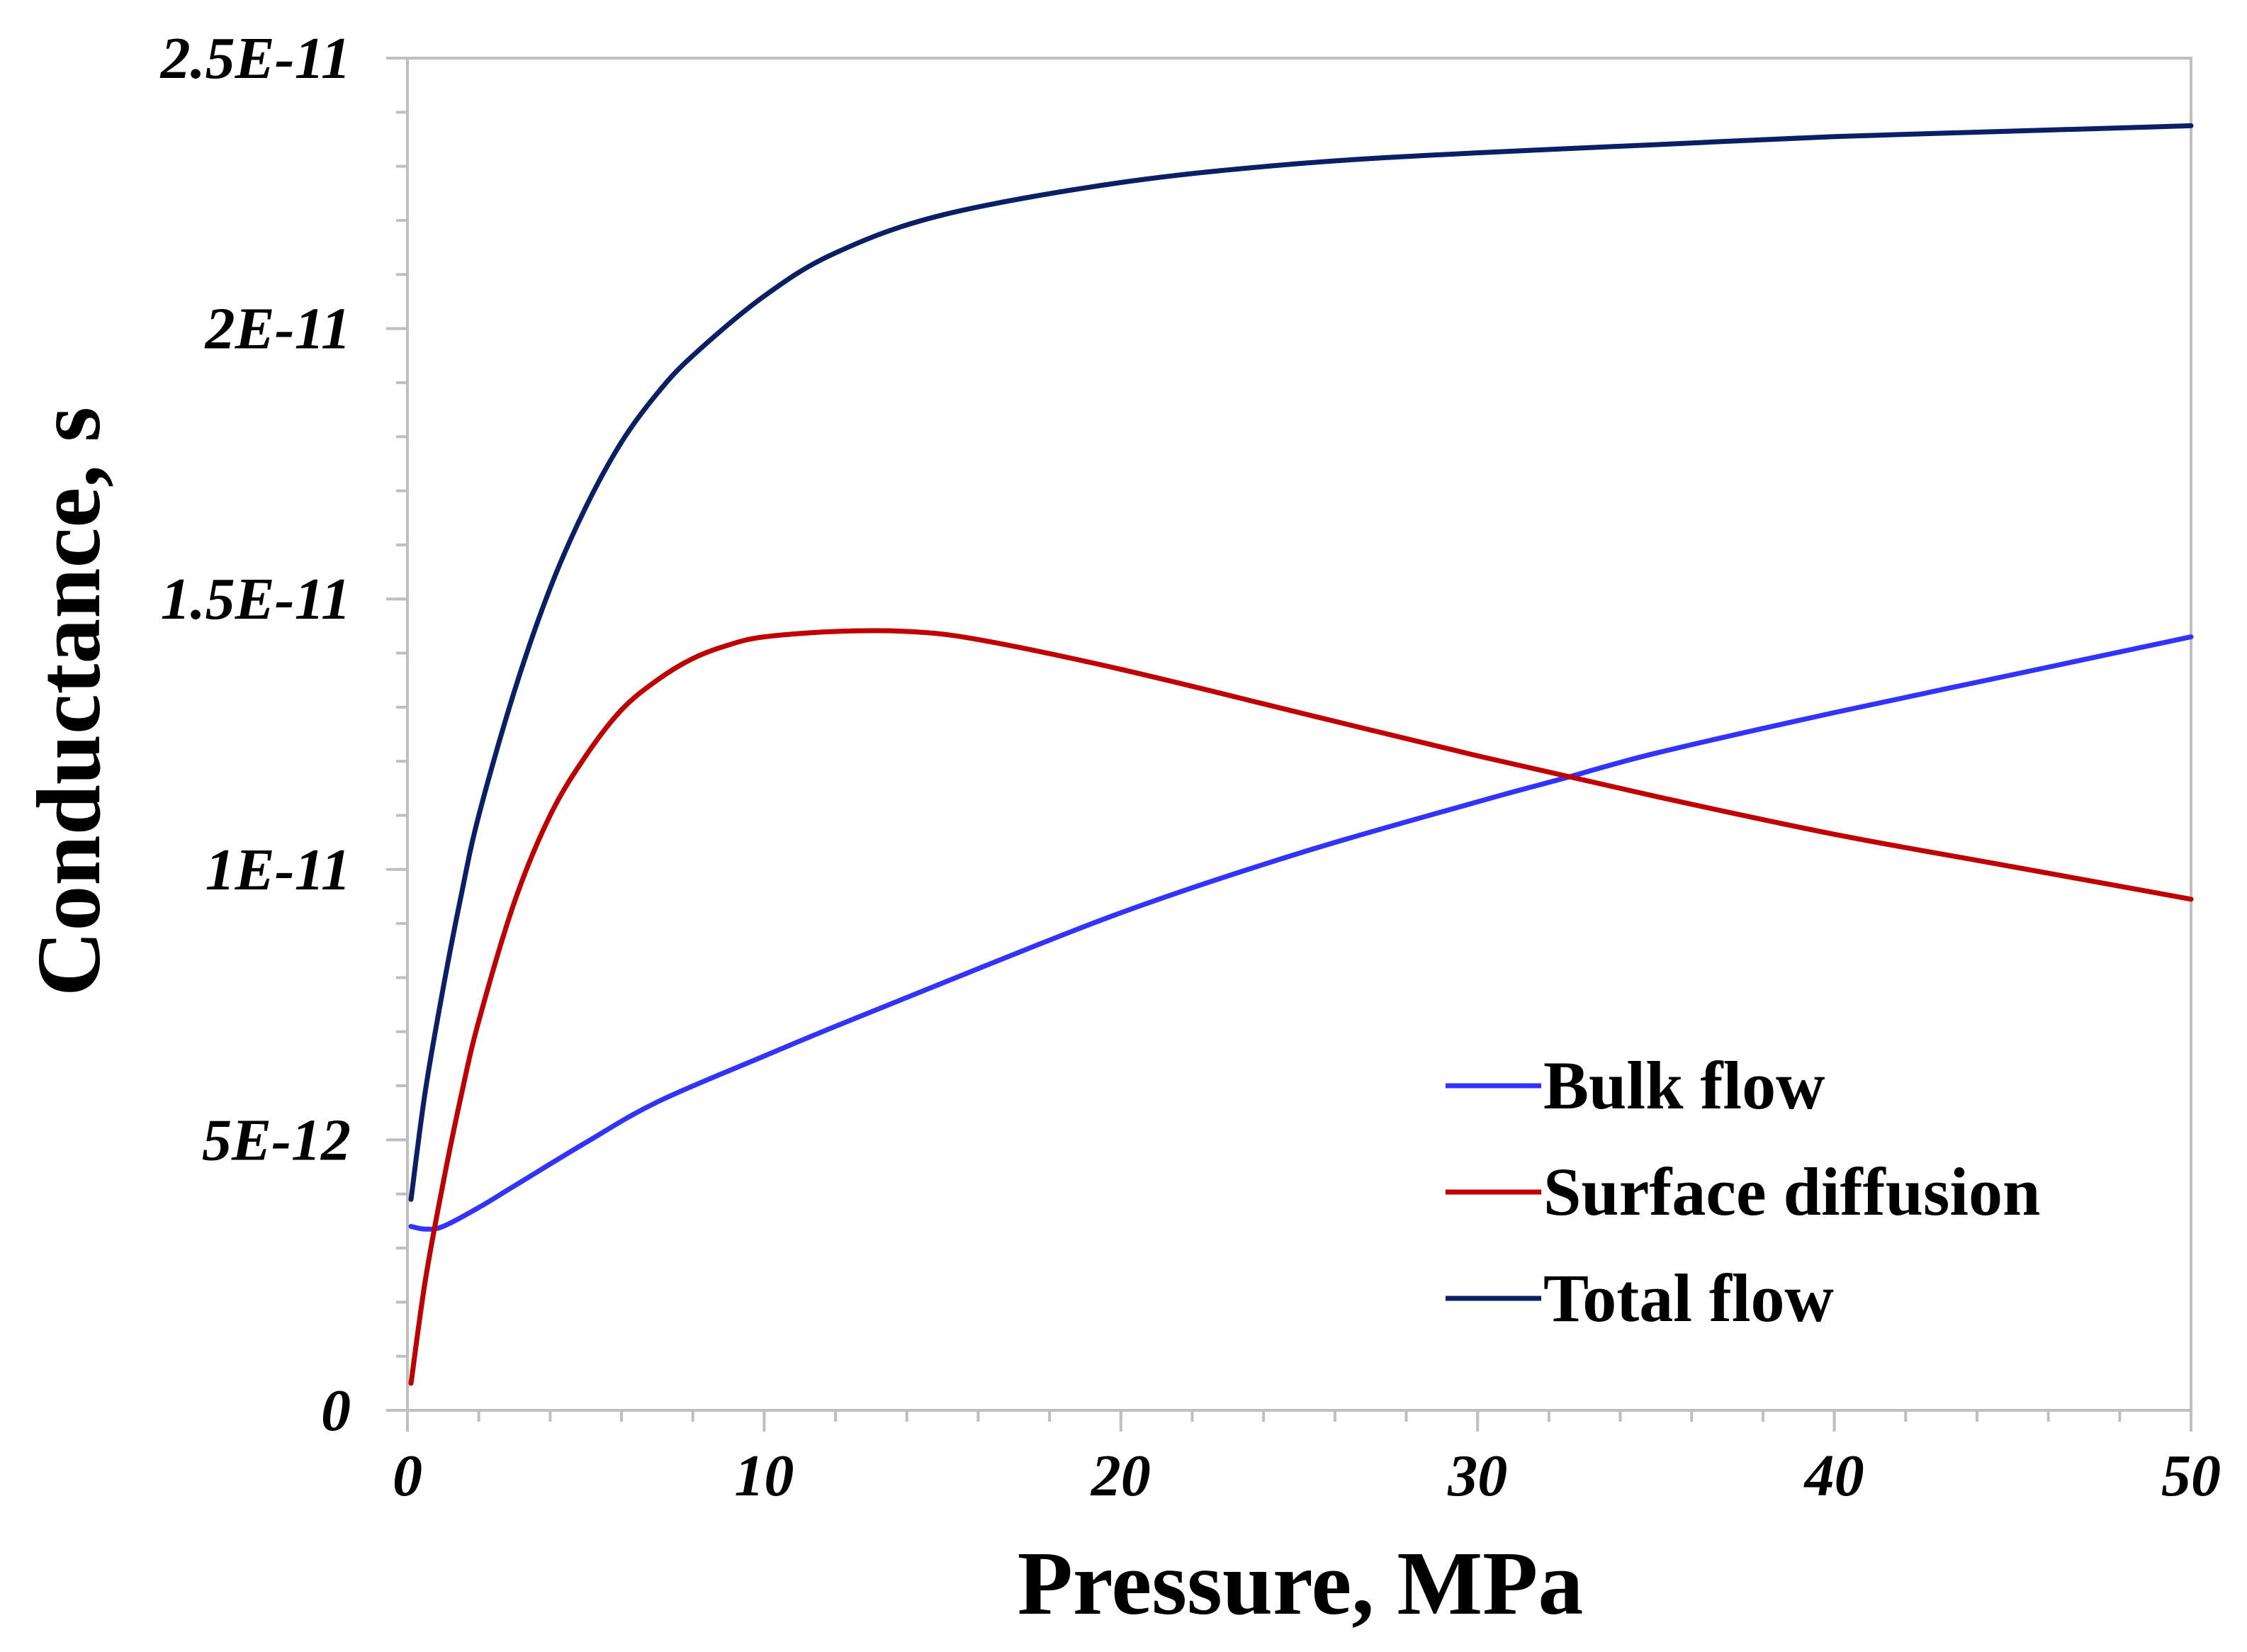 The image size is (2247, 1652). What do you see at coordinates (764, 1476) in the screenshot?
I see `x-tick-label: 10` at bounding box center [764, 1476].